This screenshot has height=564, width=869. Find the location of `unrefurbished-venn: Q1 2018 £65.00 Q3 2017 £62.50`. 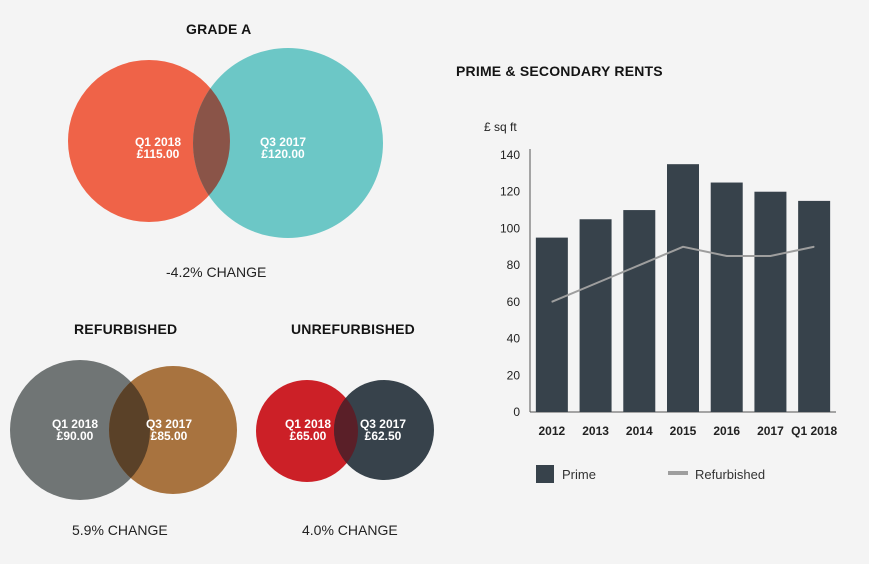

unrefurbished-venn: Q1 2018 £65.00 Q3 2017 £62.50 is located at coordinates (345, 431).